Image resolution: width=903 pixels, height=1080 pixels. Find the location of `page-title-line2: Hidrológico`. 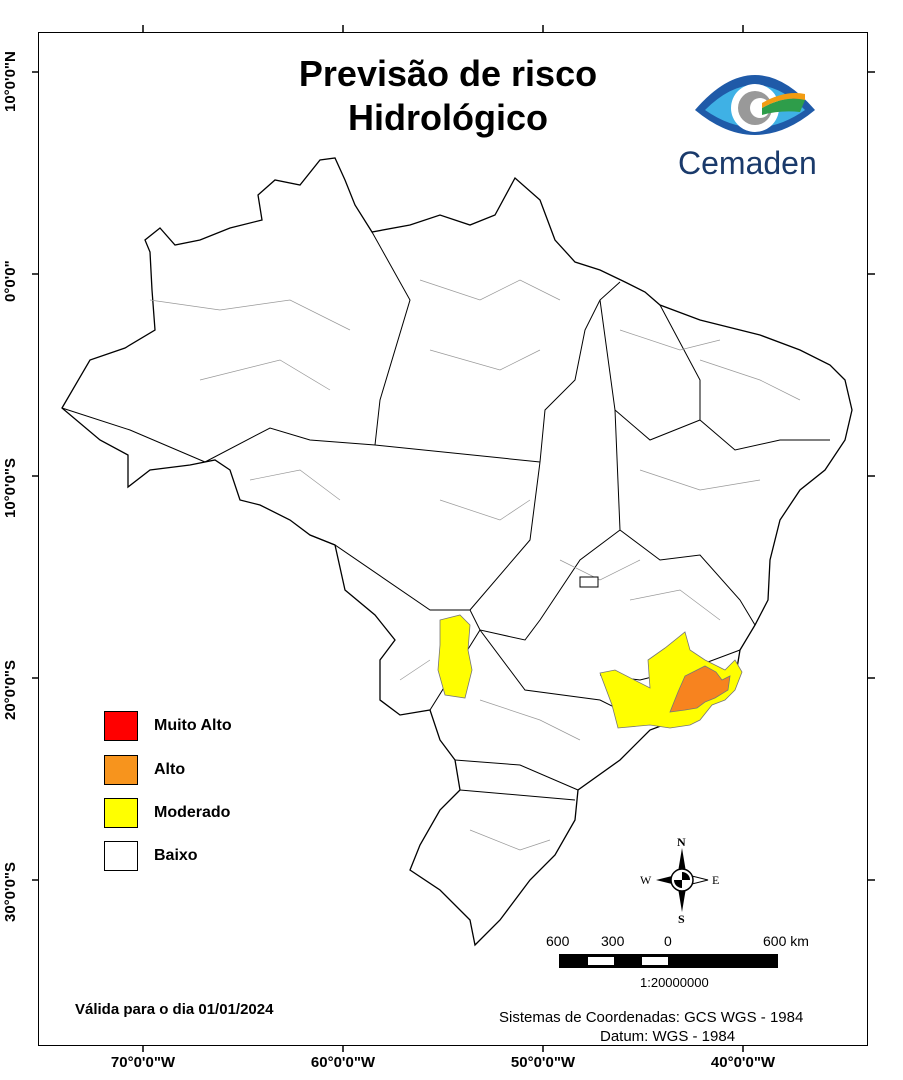

page-title-line2: Hidrológico is located at coordinates (448, 117).